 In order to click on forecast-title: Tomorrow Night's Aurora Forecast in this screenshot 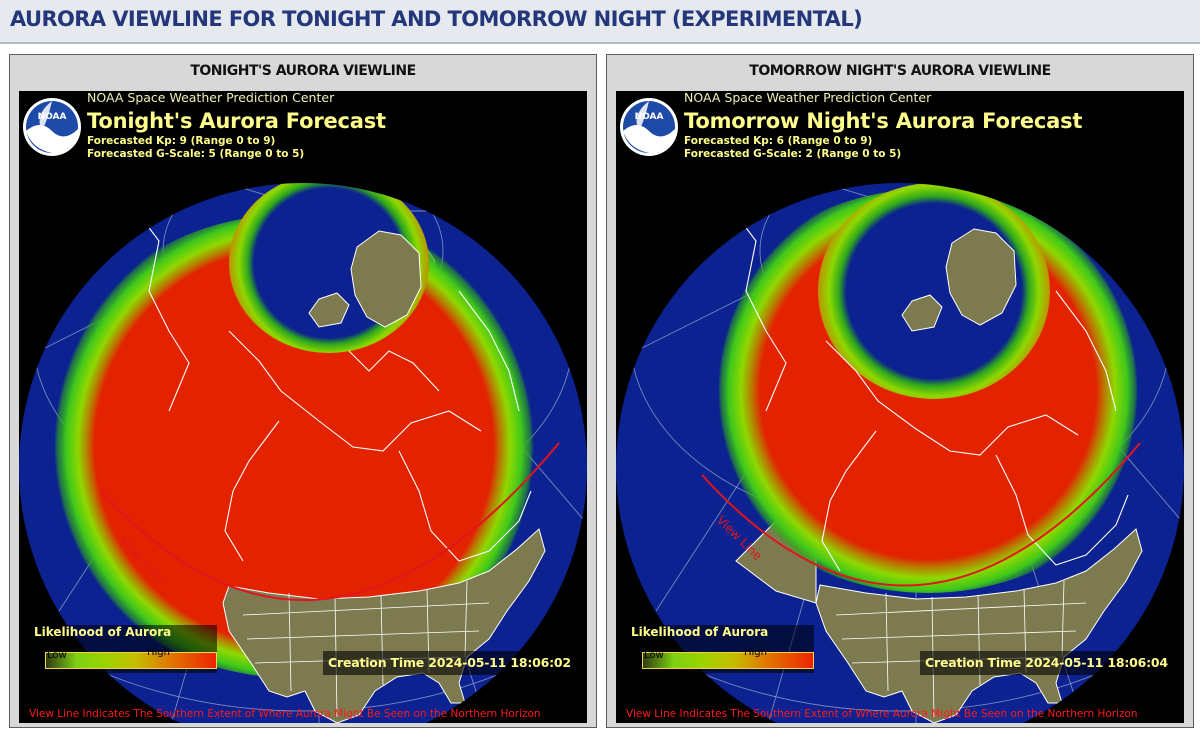, I will do `click(883, 121)`.